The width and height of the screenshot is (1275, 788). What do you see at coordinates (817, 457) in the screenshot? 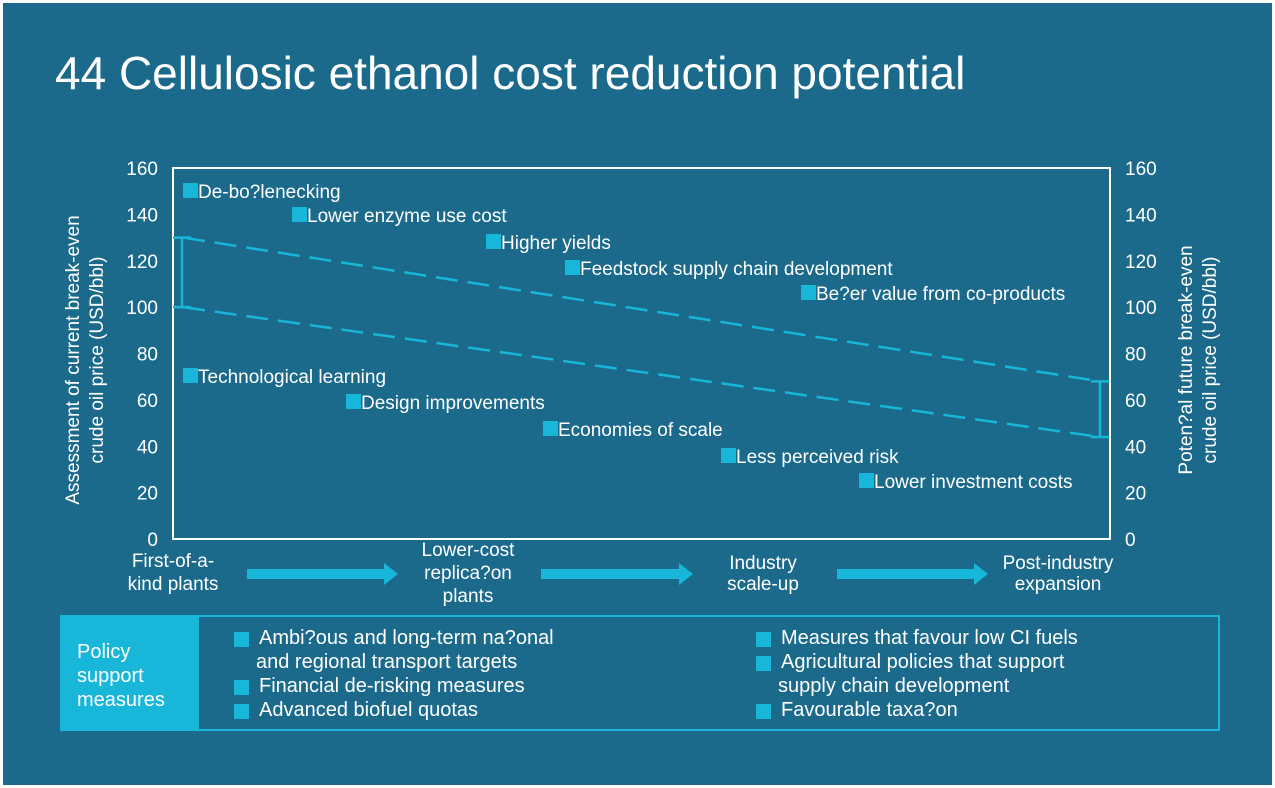
I see `driver-label: Less perceived risk` at bounding box center [817, 457].